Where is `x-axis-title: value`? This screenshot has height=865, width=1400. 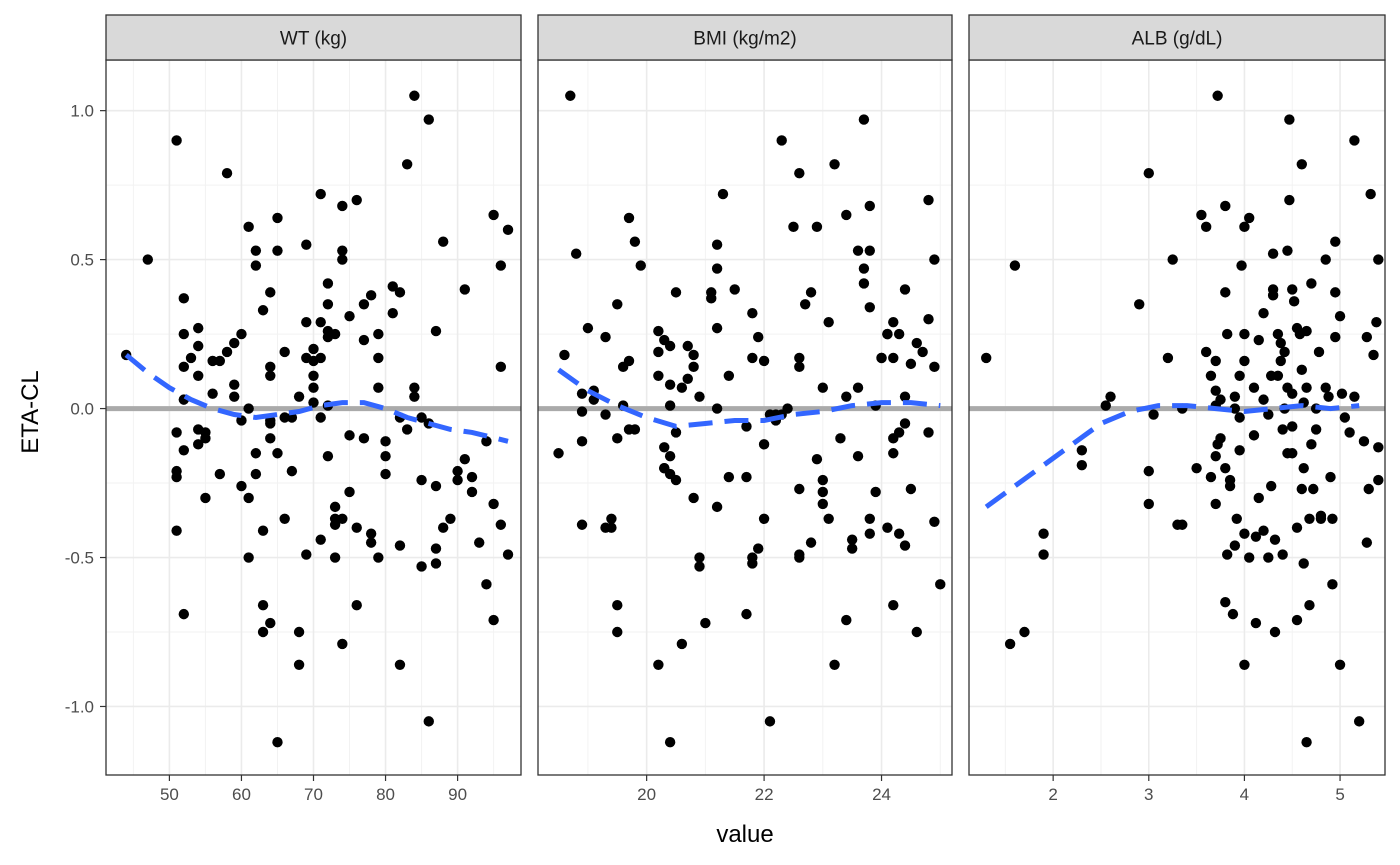
x-axis-title: value is located at coordinates (744, 834).